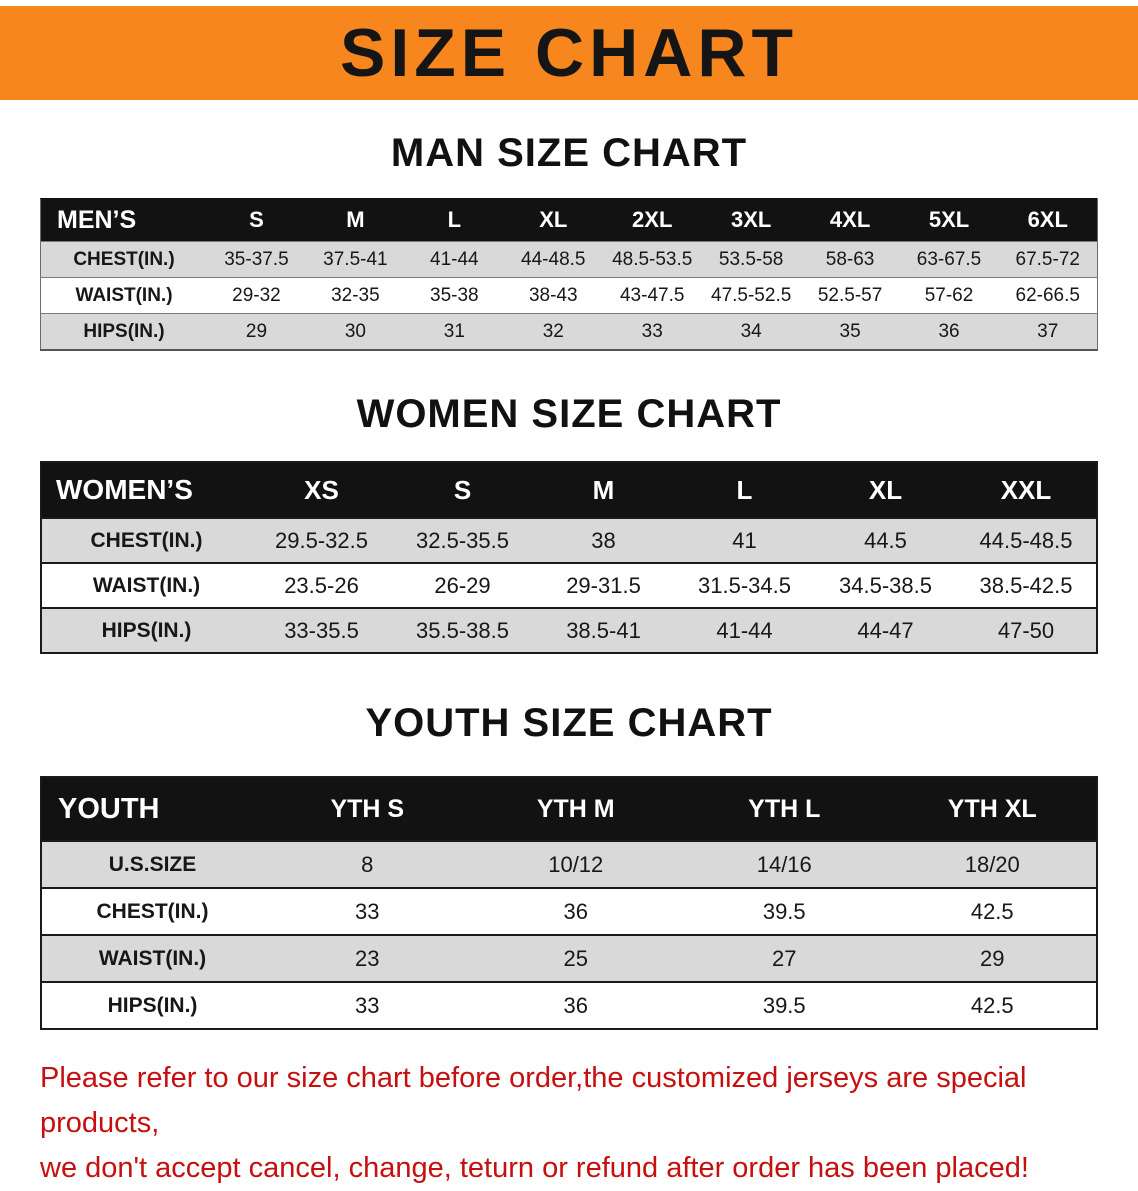  I want to click on banner: SIZE CHART, so click(569, 53).